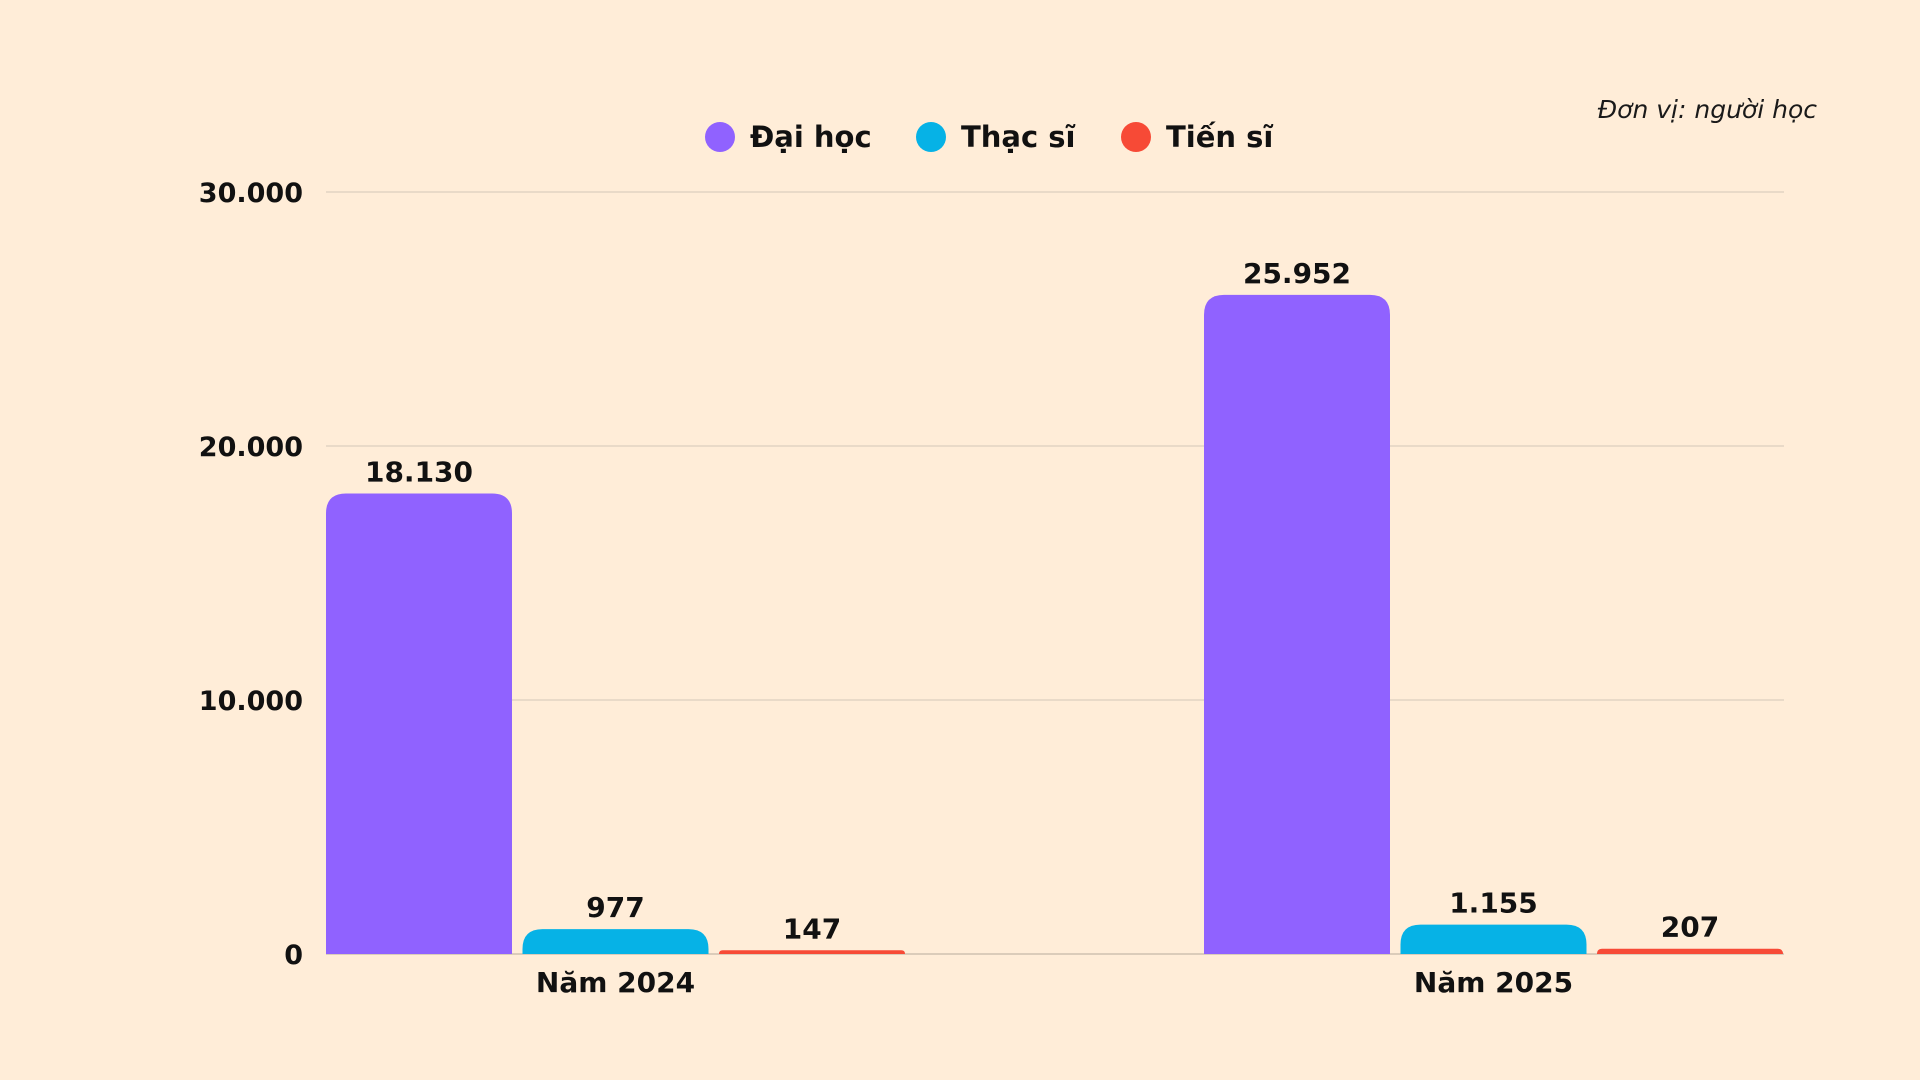 This screenshot has height=1080, width=1920. What do you see at coordinates (251, 447) in the screenshot?
I see `y-tick-label-2: 20.000` at bounding box center [251, 447].